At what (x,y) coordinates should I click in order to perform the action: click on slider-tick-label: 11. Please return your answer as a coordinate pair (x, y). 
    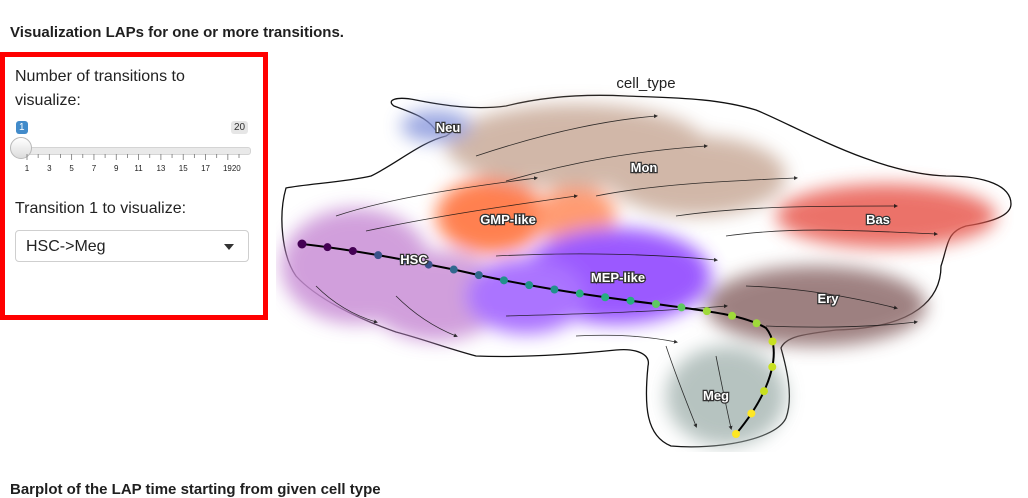
    Looking at the image, I should click on (138, 168).